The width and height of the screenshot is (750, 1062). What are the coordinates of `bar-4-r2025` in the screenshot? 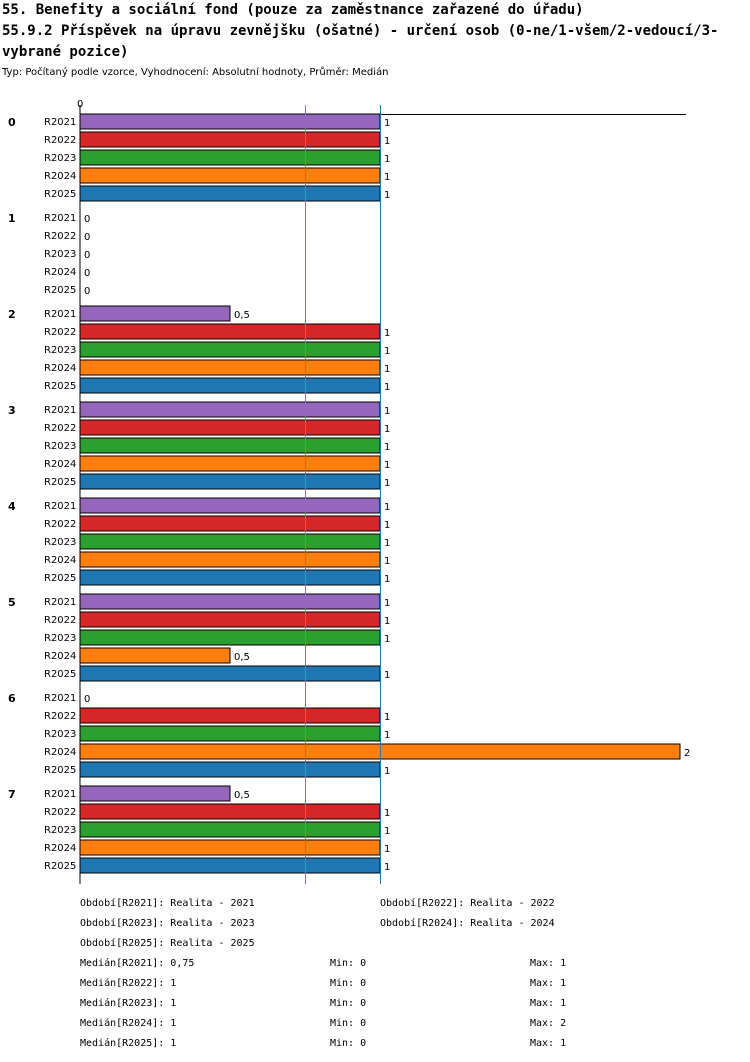 It's located at (230, 577).